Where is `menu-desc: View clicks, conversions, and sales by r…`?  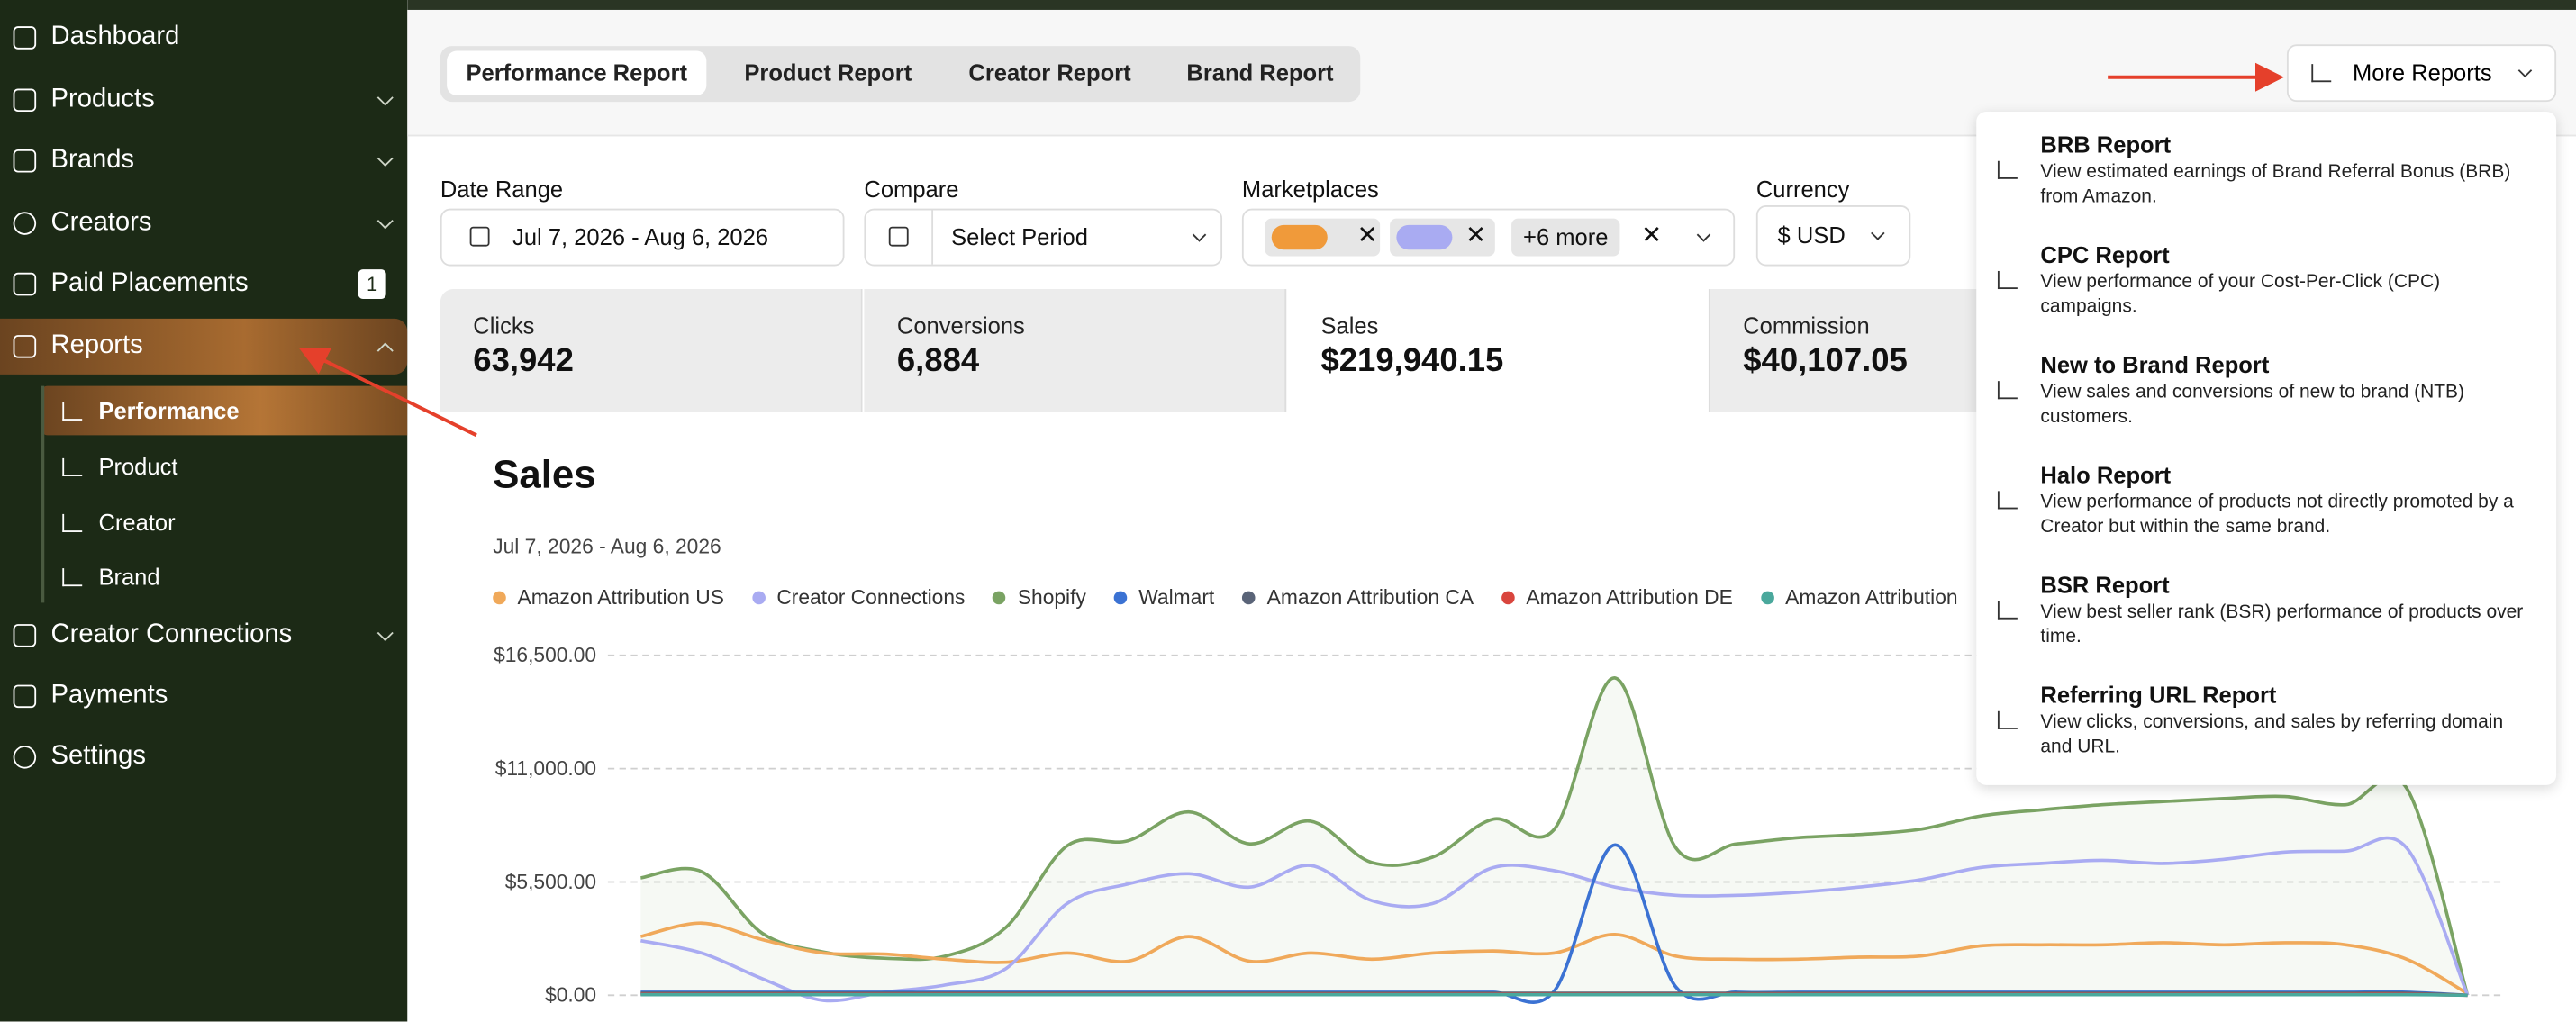
menu-desc: View clicks, conversions, and sales by r… is located at coordinates (2272, 734).